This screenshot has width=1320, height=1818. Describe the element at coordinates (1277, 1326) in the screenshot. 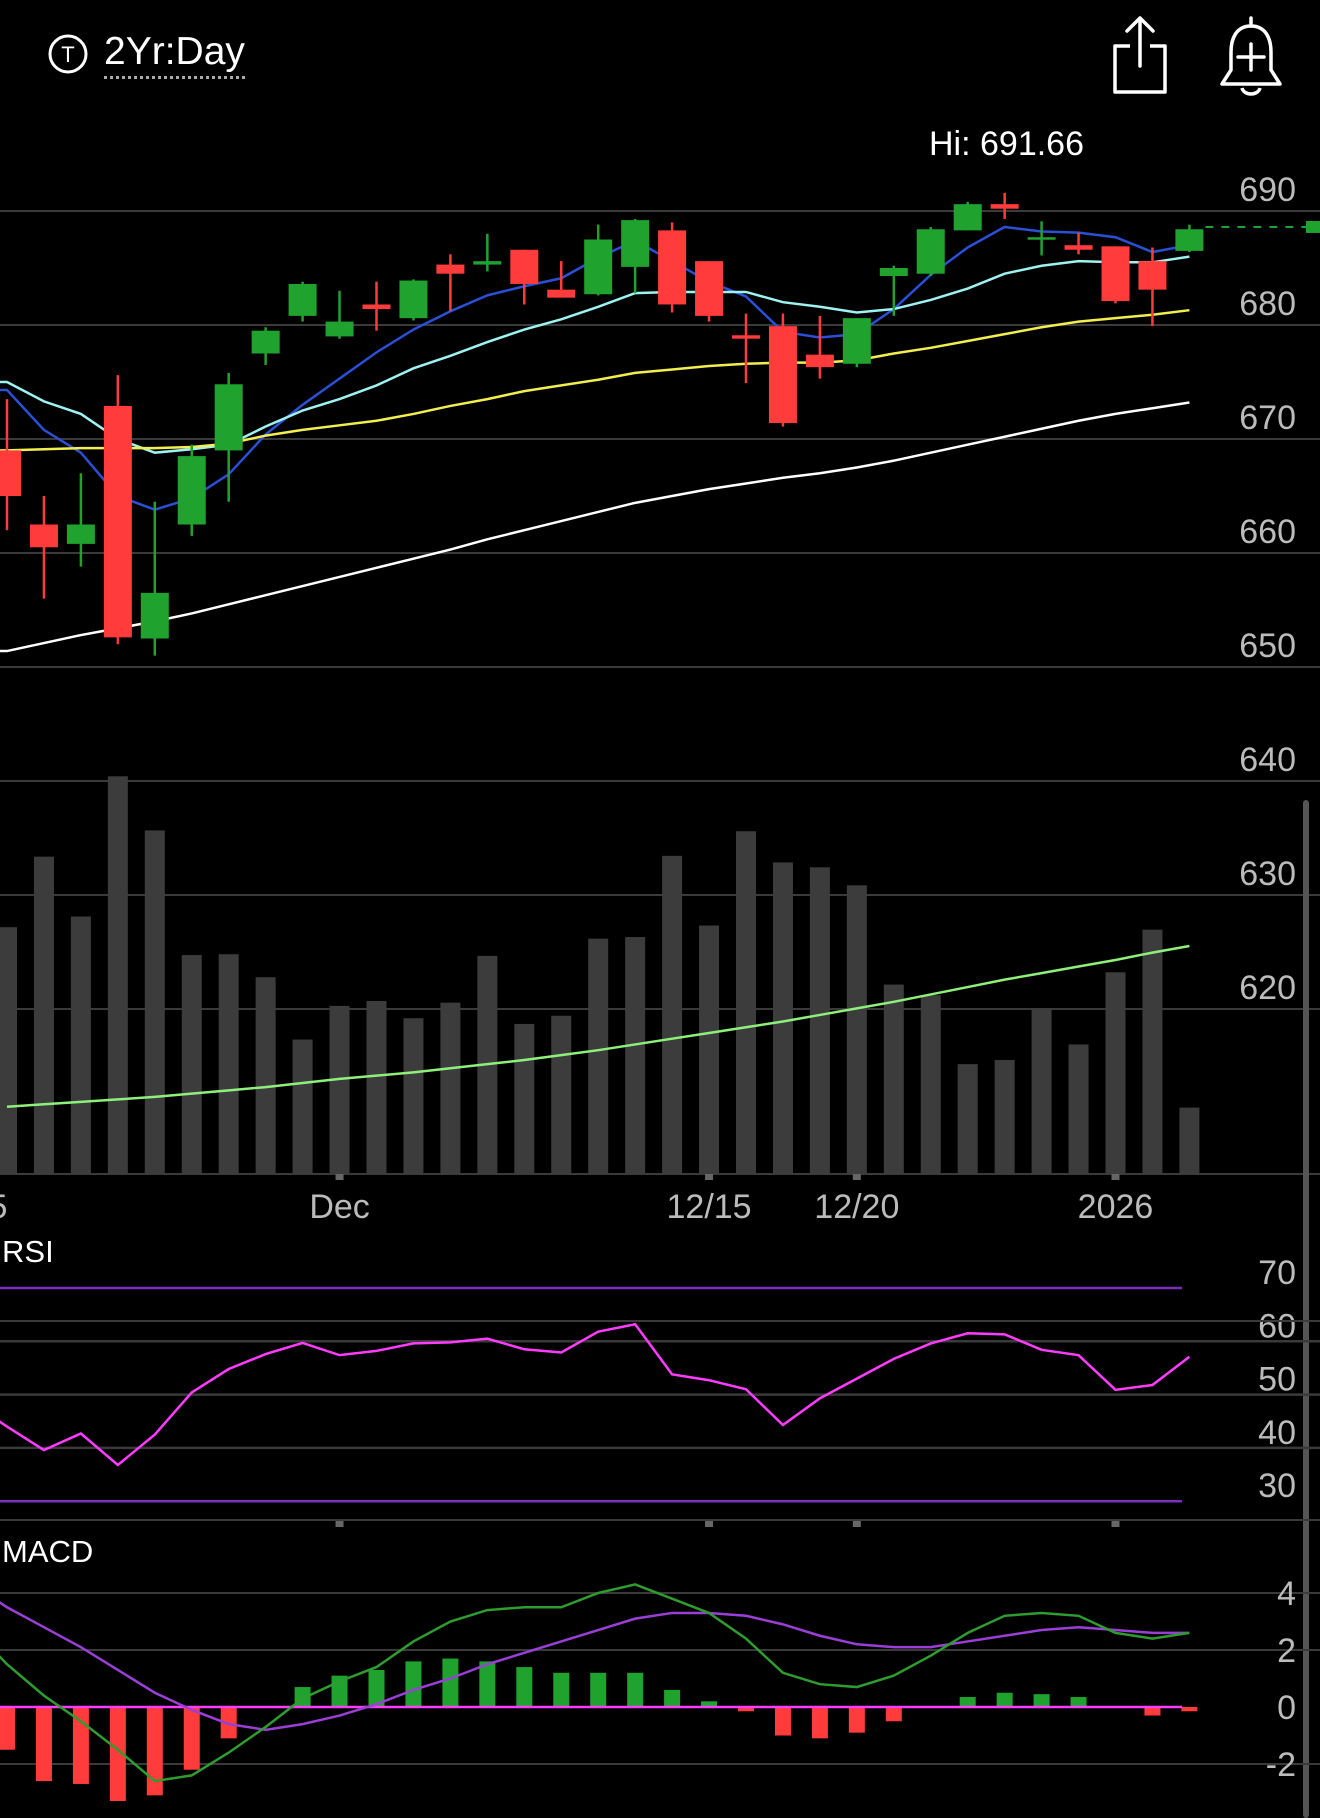

I see `rsi-tick-label: 60` at that location.